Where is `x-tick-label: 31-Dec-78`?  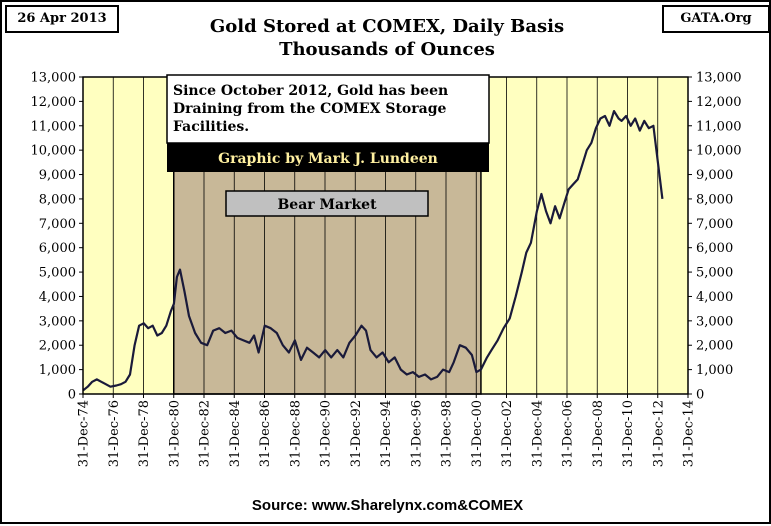
x-tick-label: 31-Dec-78 is located at coordinates (144, 433).